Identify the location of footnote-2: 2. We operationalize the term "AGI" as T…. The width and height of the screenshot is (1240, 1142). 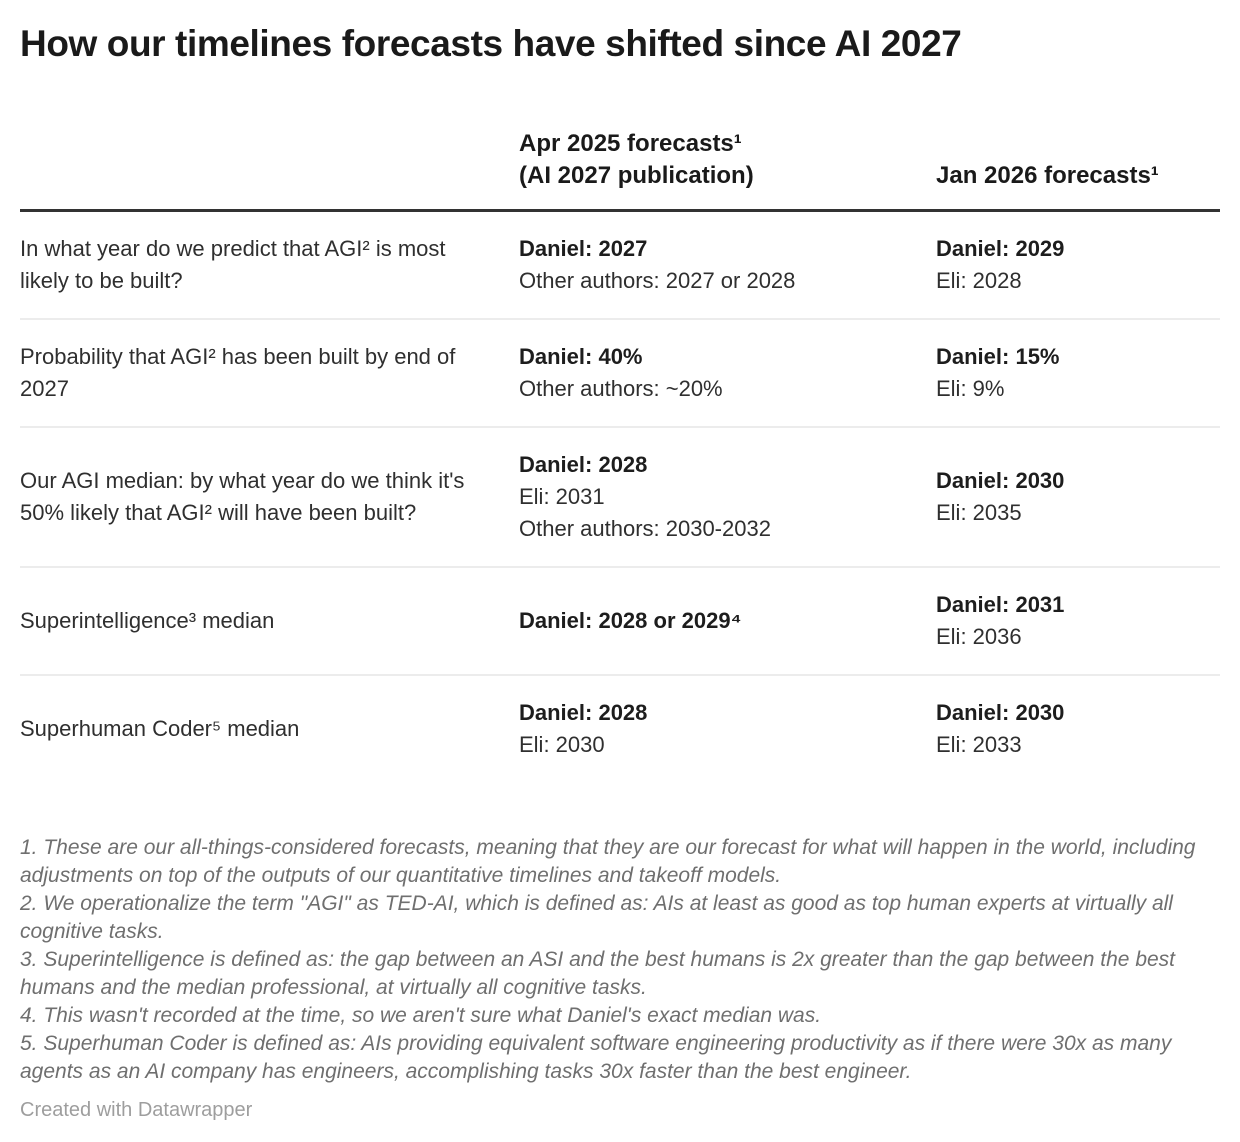
(596, 917).